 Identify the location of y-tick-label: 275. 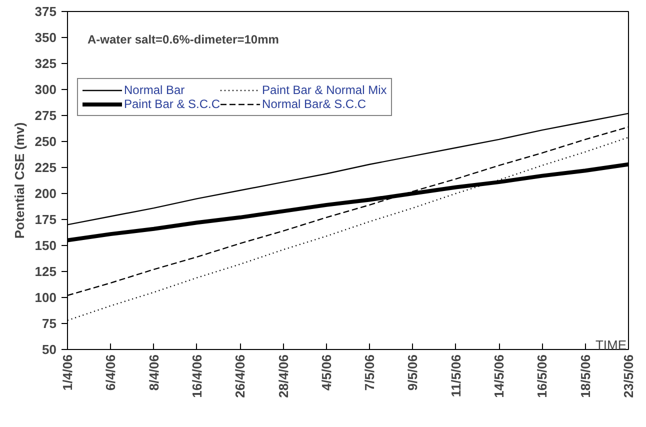
(45, 115).